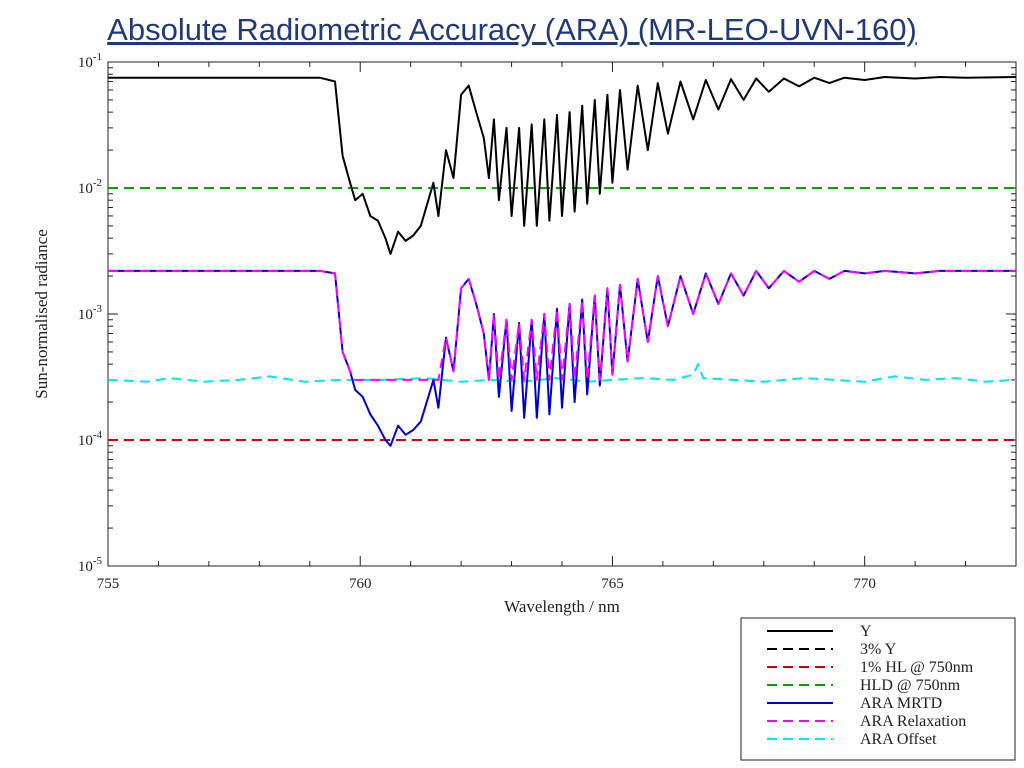  Describe the element at coordinates (90, 61) in the screenshot. I see `y-tick-label: 10⁻¹` at that location.